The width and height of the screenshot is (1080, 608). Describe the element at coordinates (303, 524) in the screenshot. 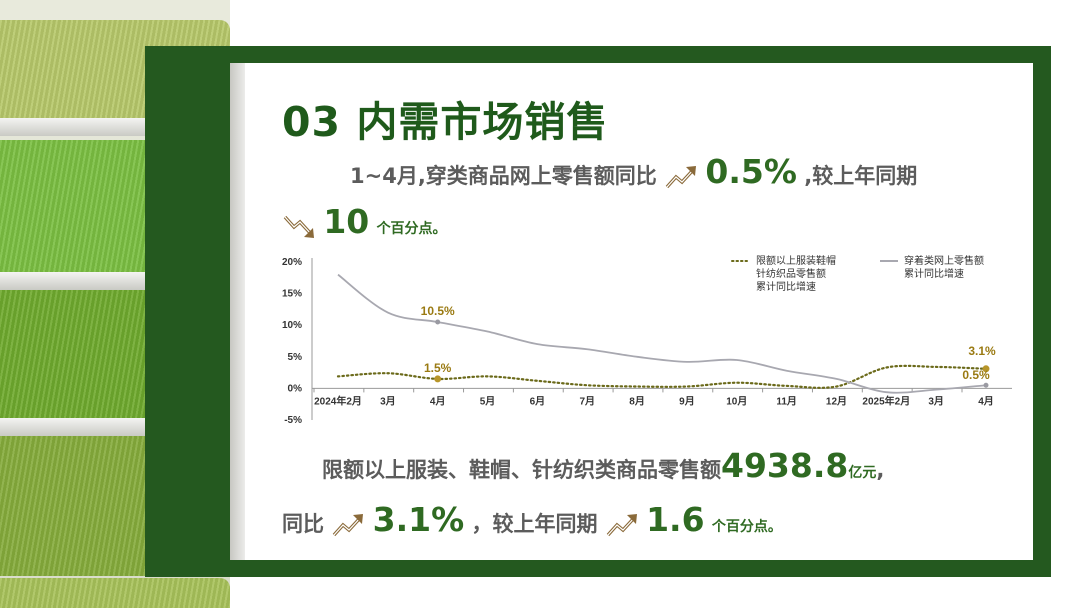

I see `line4-prefix: 同比` at that location.